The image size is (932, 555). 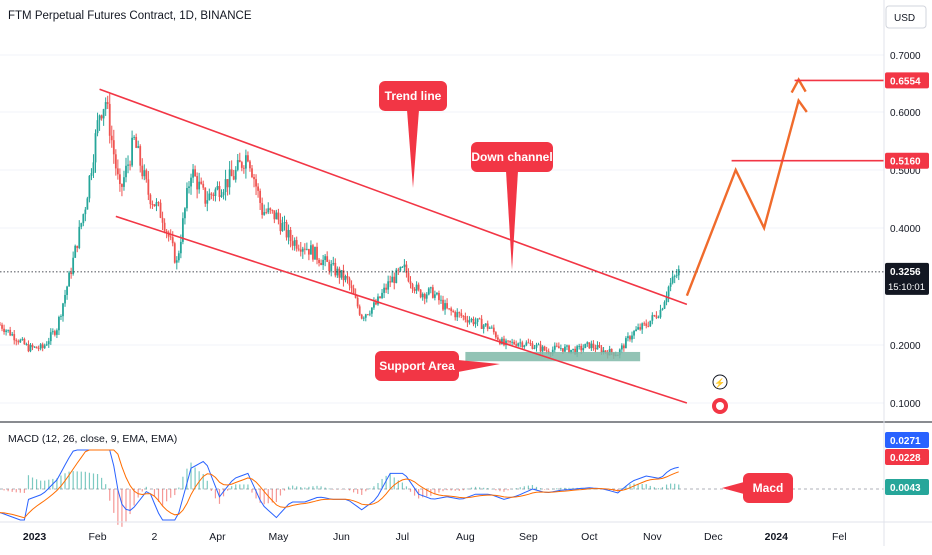 I want to click on time-tick-label: Sep, so click(x=528, y=537).